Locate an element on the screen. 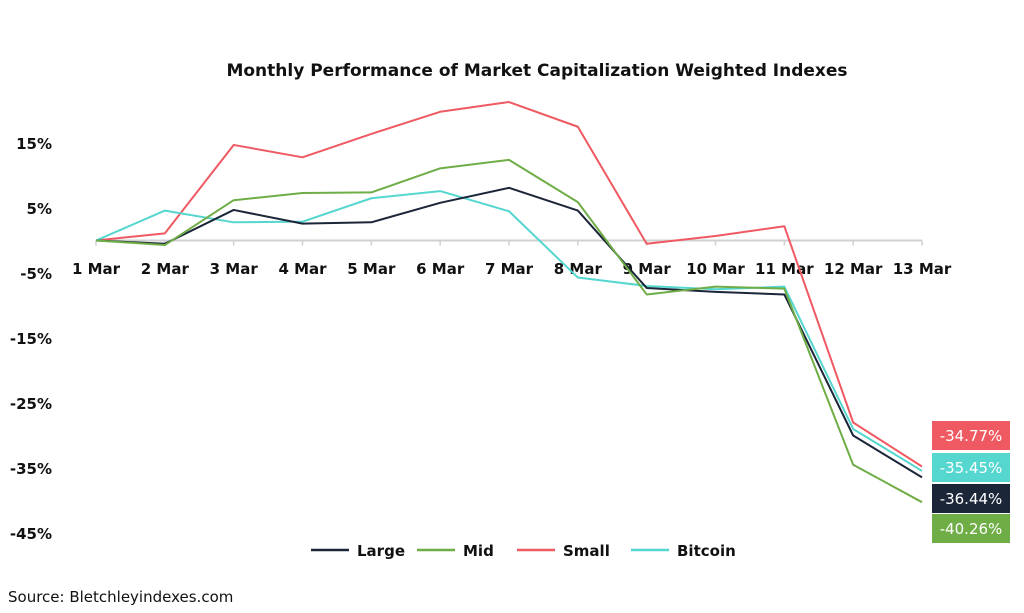 The width and height of the screenshot is (1024, 613). end-label-box-mid is located at coordinates (971, 528).